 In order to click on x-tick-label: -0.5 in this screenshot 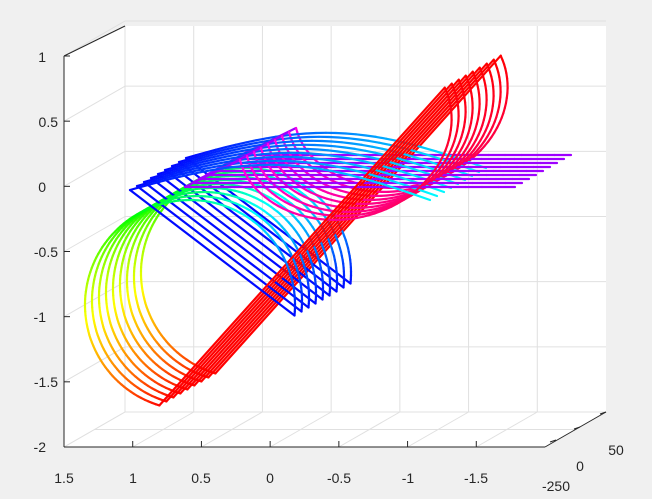, I will do `click(339, 478)`.